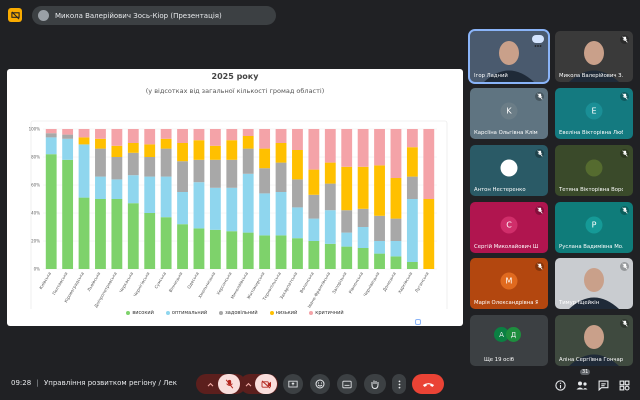 Image resolution: width=640 pixels, height=400 pixels. I want to click on presentation-warning-icon, so click(15, 15).